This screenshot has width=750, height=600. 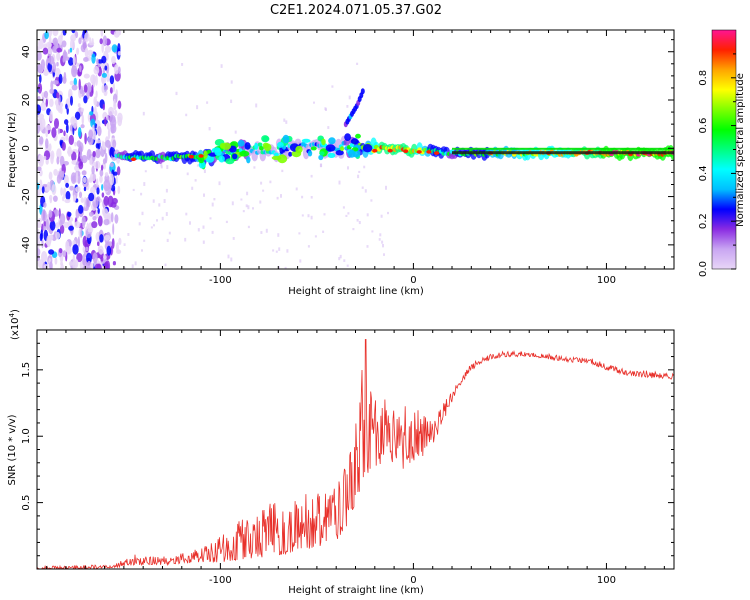 What do you see at coordinates (26, 370) in the screenshot?
I see `y-tick-label: 1.5` at bounding box center [26, 370].